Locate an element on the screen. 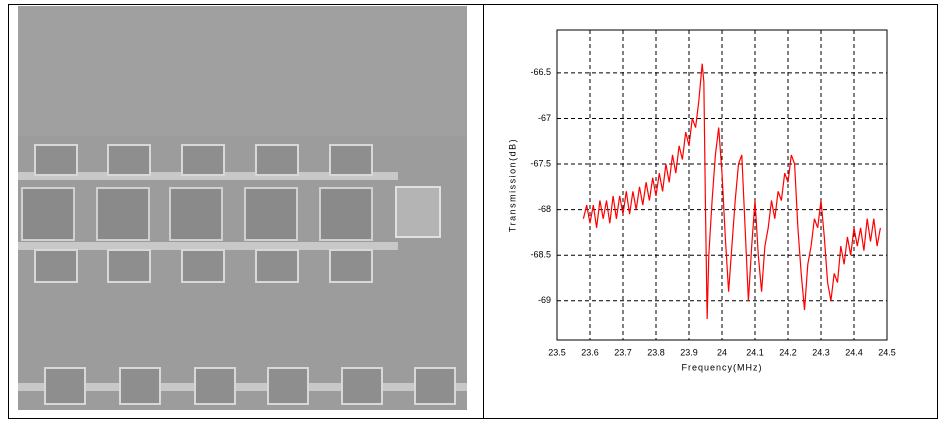 The height and width of the screenshot is (423, 945). y-tick-label: -66.5 is located at coordinates (540, 72).